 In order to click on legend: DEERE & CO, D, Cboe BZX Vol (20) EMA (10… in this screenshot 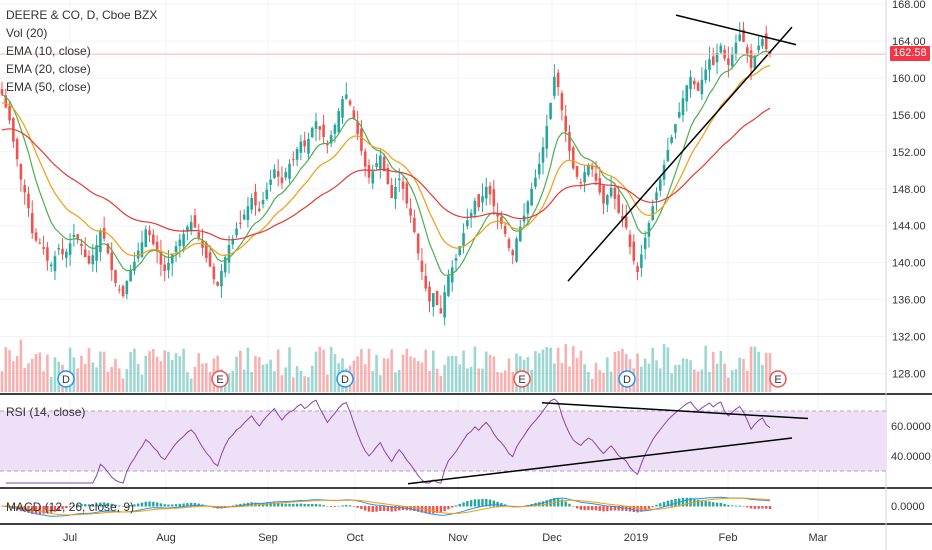, I will do `click(81, 51)`.